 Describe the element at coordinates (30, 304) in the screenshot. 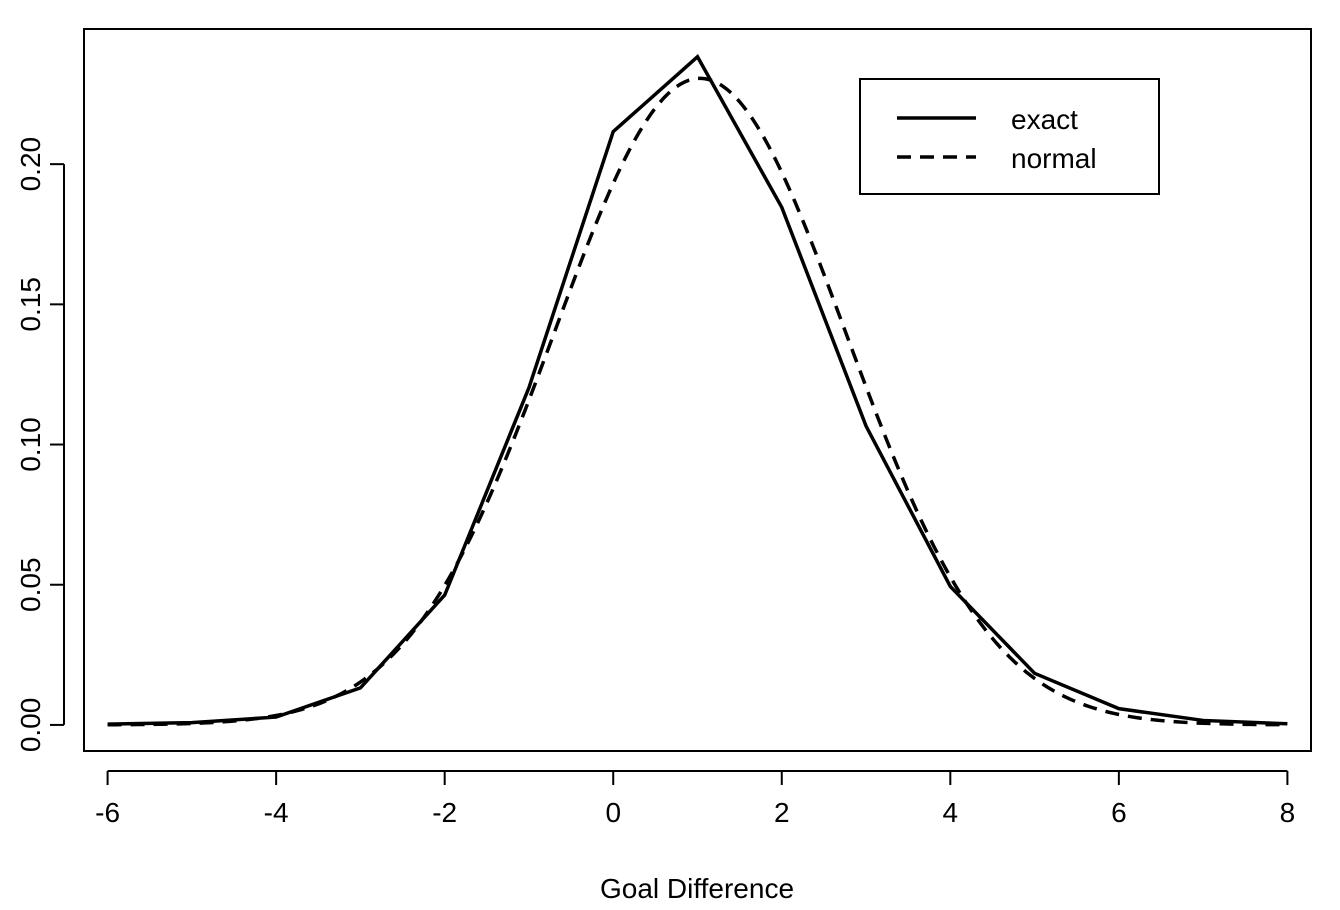

I see `y-tick-label: 0.15` at that location.